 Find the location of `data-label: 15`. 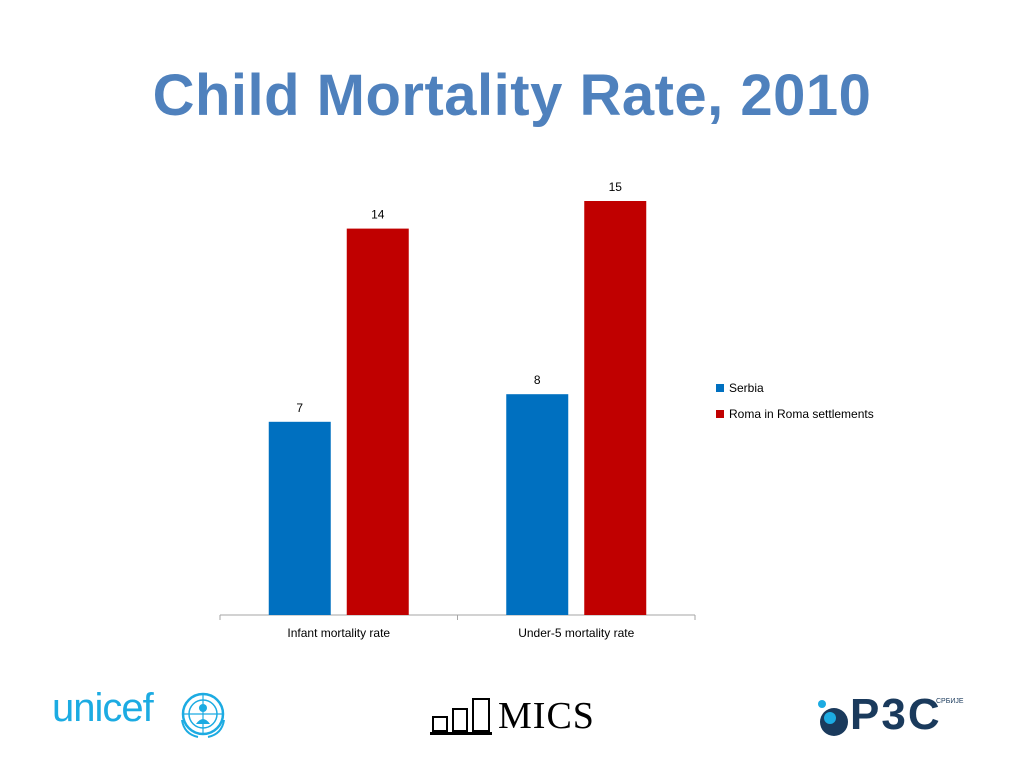

data-label: 15 is located at coordinates (616, 187).